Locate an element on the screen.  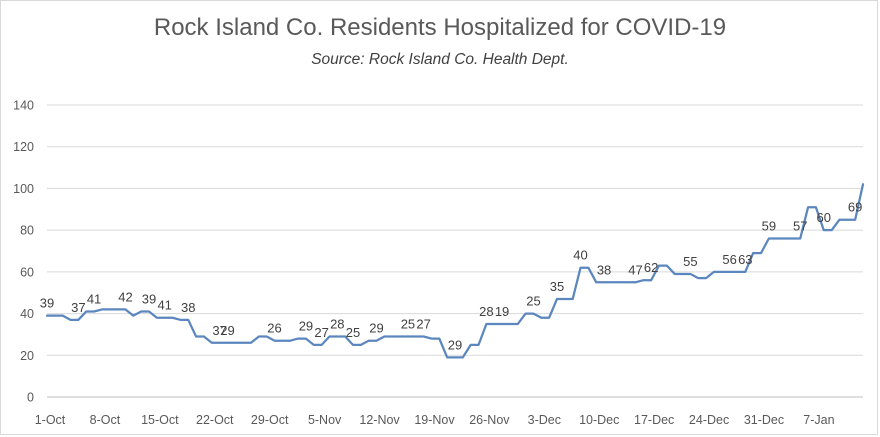
x-tick-label: 24-Dec is located at coordinates (709, 420).